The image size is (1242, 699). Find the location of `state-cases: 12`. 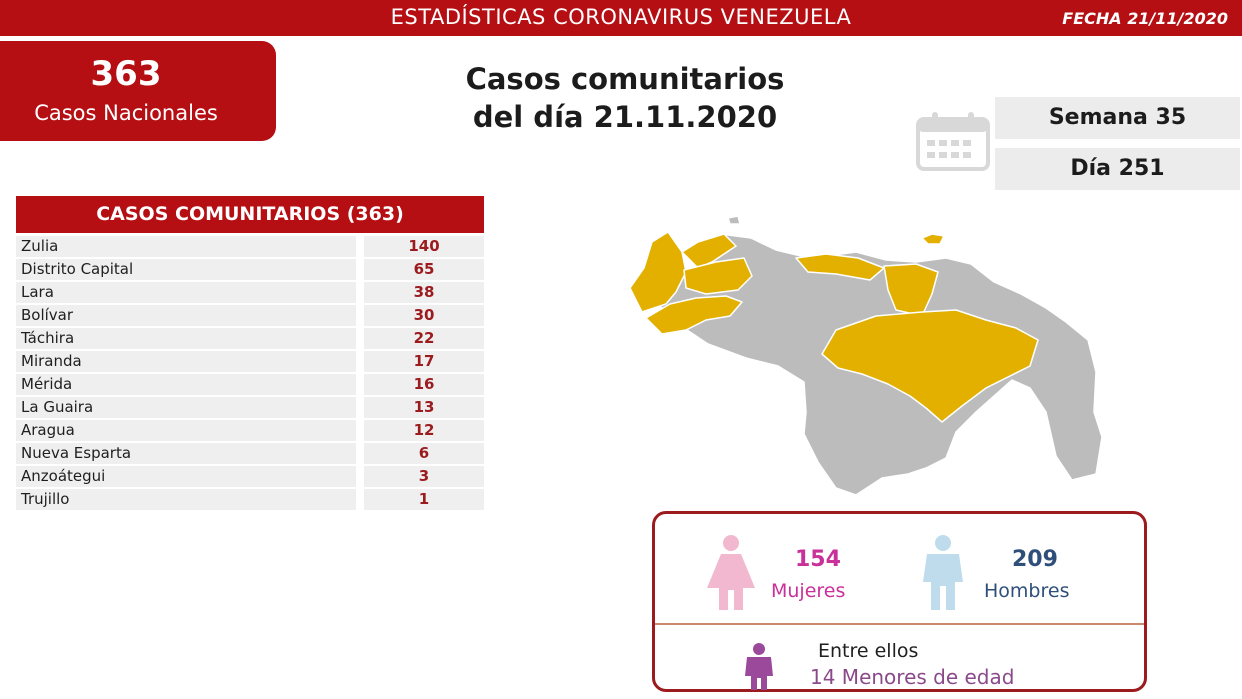

state-cases: 12 is located at coordinates (424, 430).